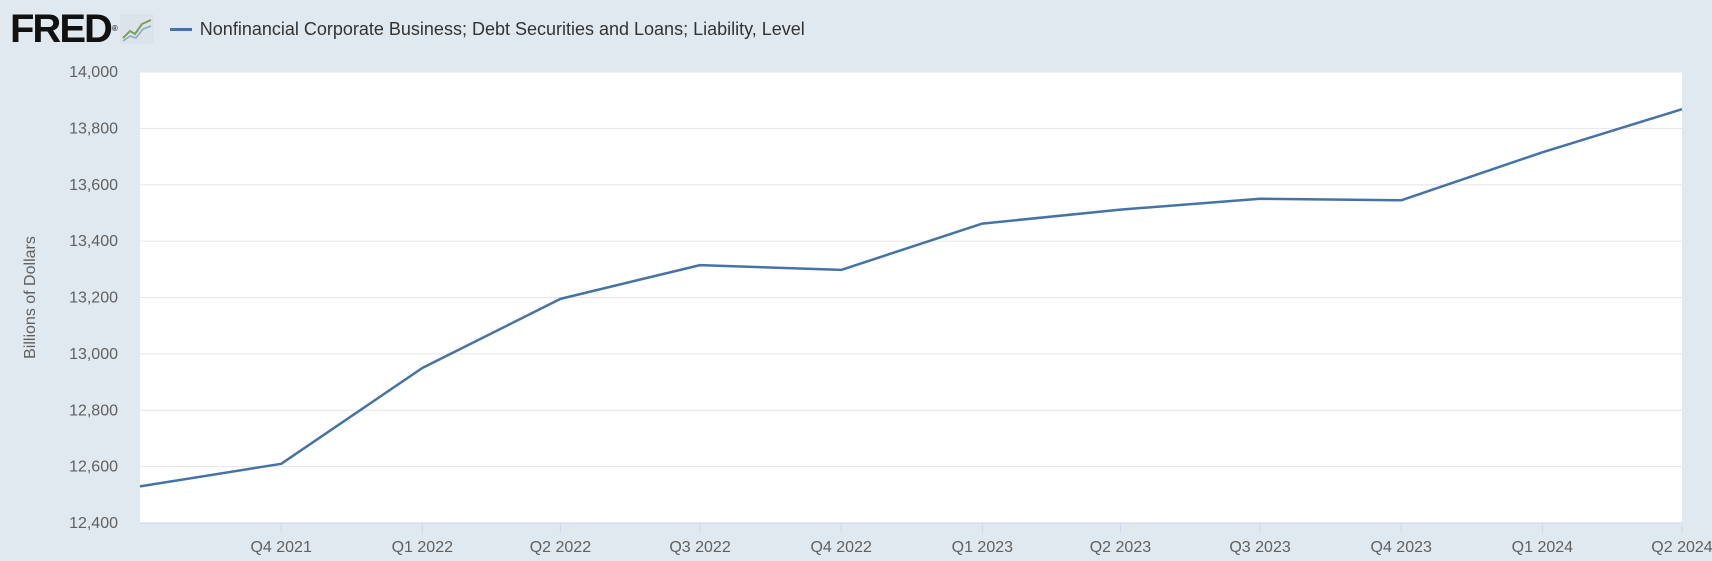 The height and width of the screenshot is (561, 1712). I want to click on y-tick-label: 13,600, so click(93, 185).